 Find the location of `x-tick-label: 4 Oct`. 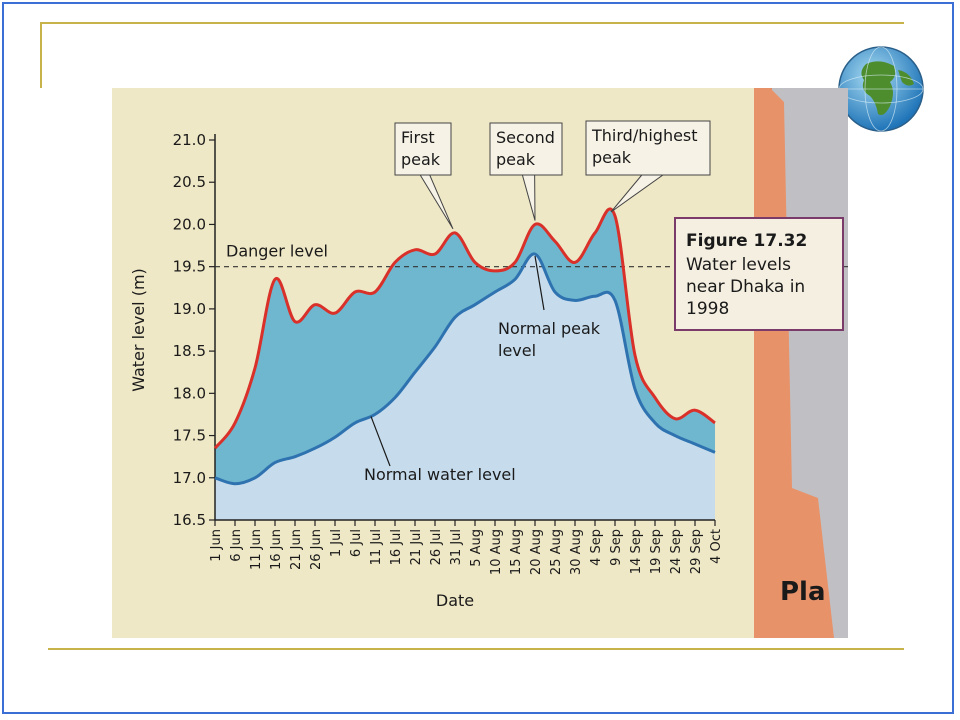

x-tick-label: 4 Oct is located at coordinates (716, 546).